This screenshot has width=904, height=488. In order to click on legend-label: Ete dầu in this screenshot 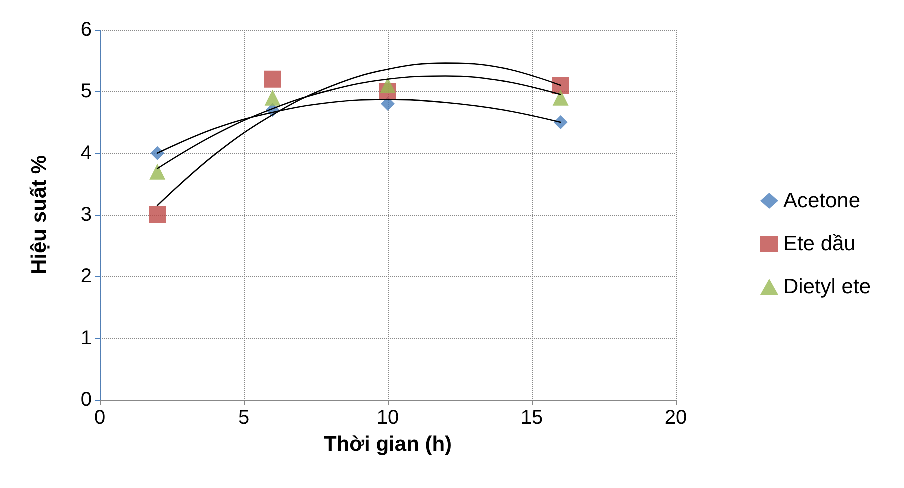, I will do `click(819, 244)`.